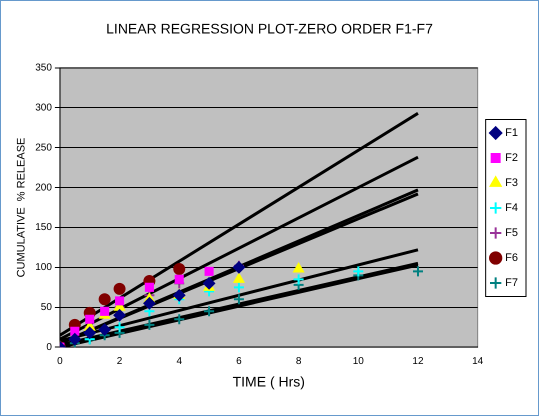  I want to click on y-tick-label: 350, so click(43, 68).